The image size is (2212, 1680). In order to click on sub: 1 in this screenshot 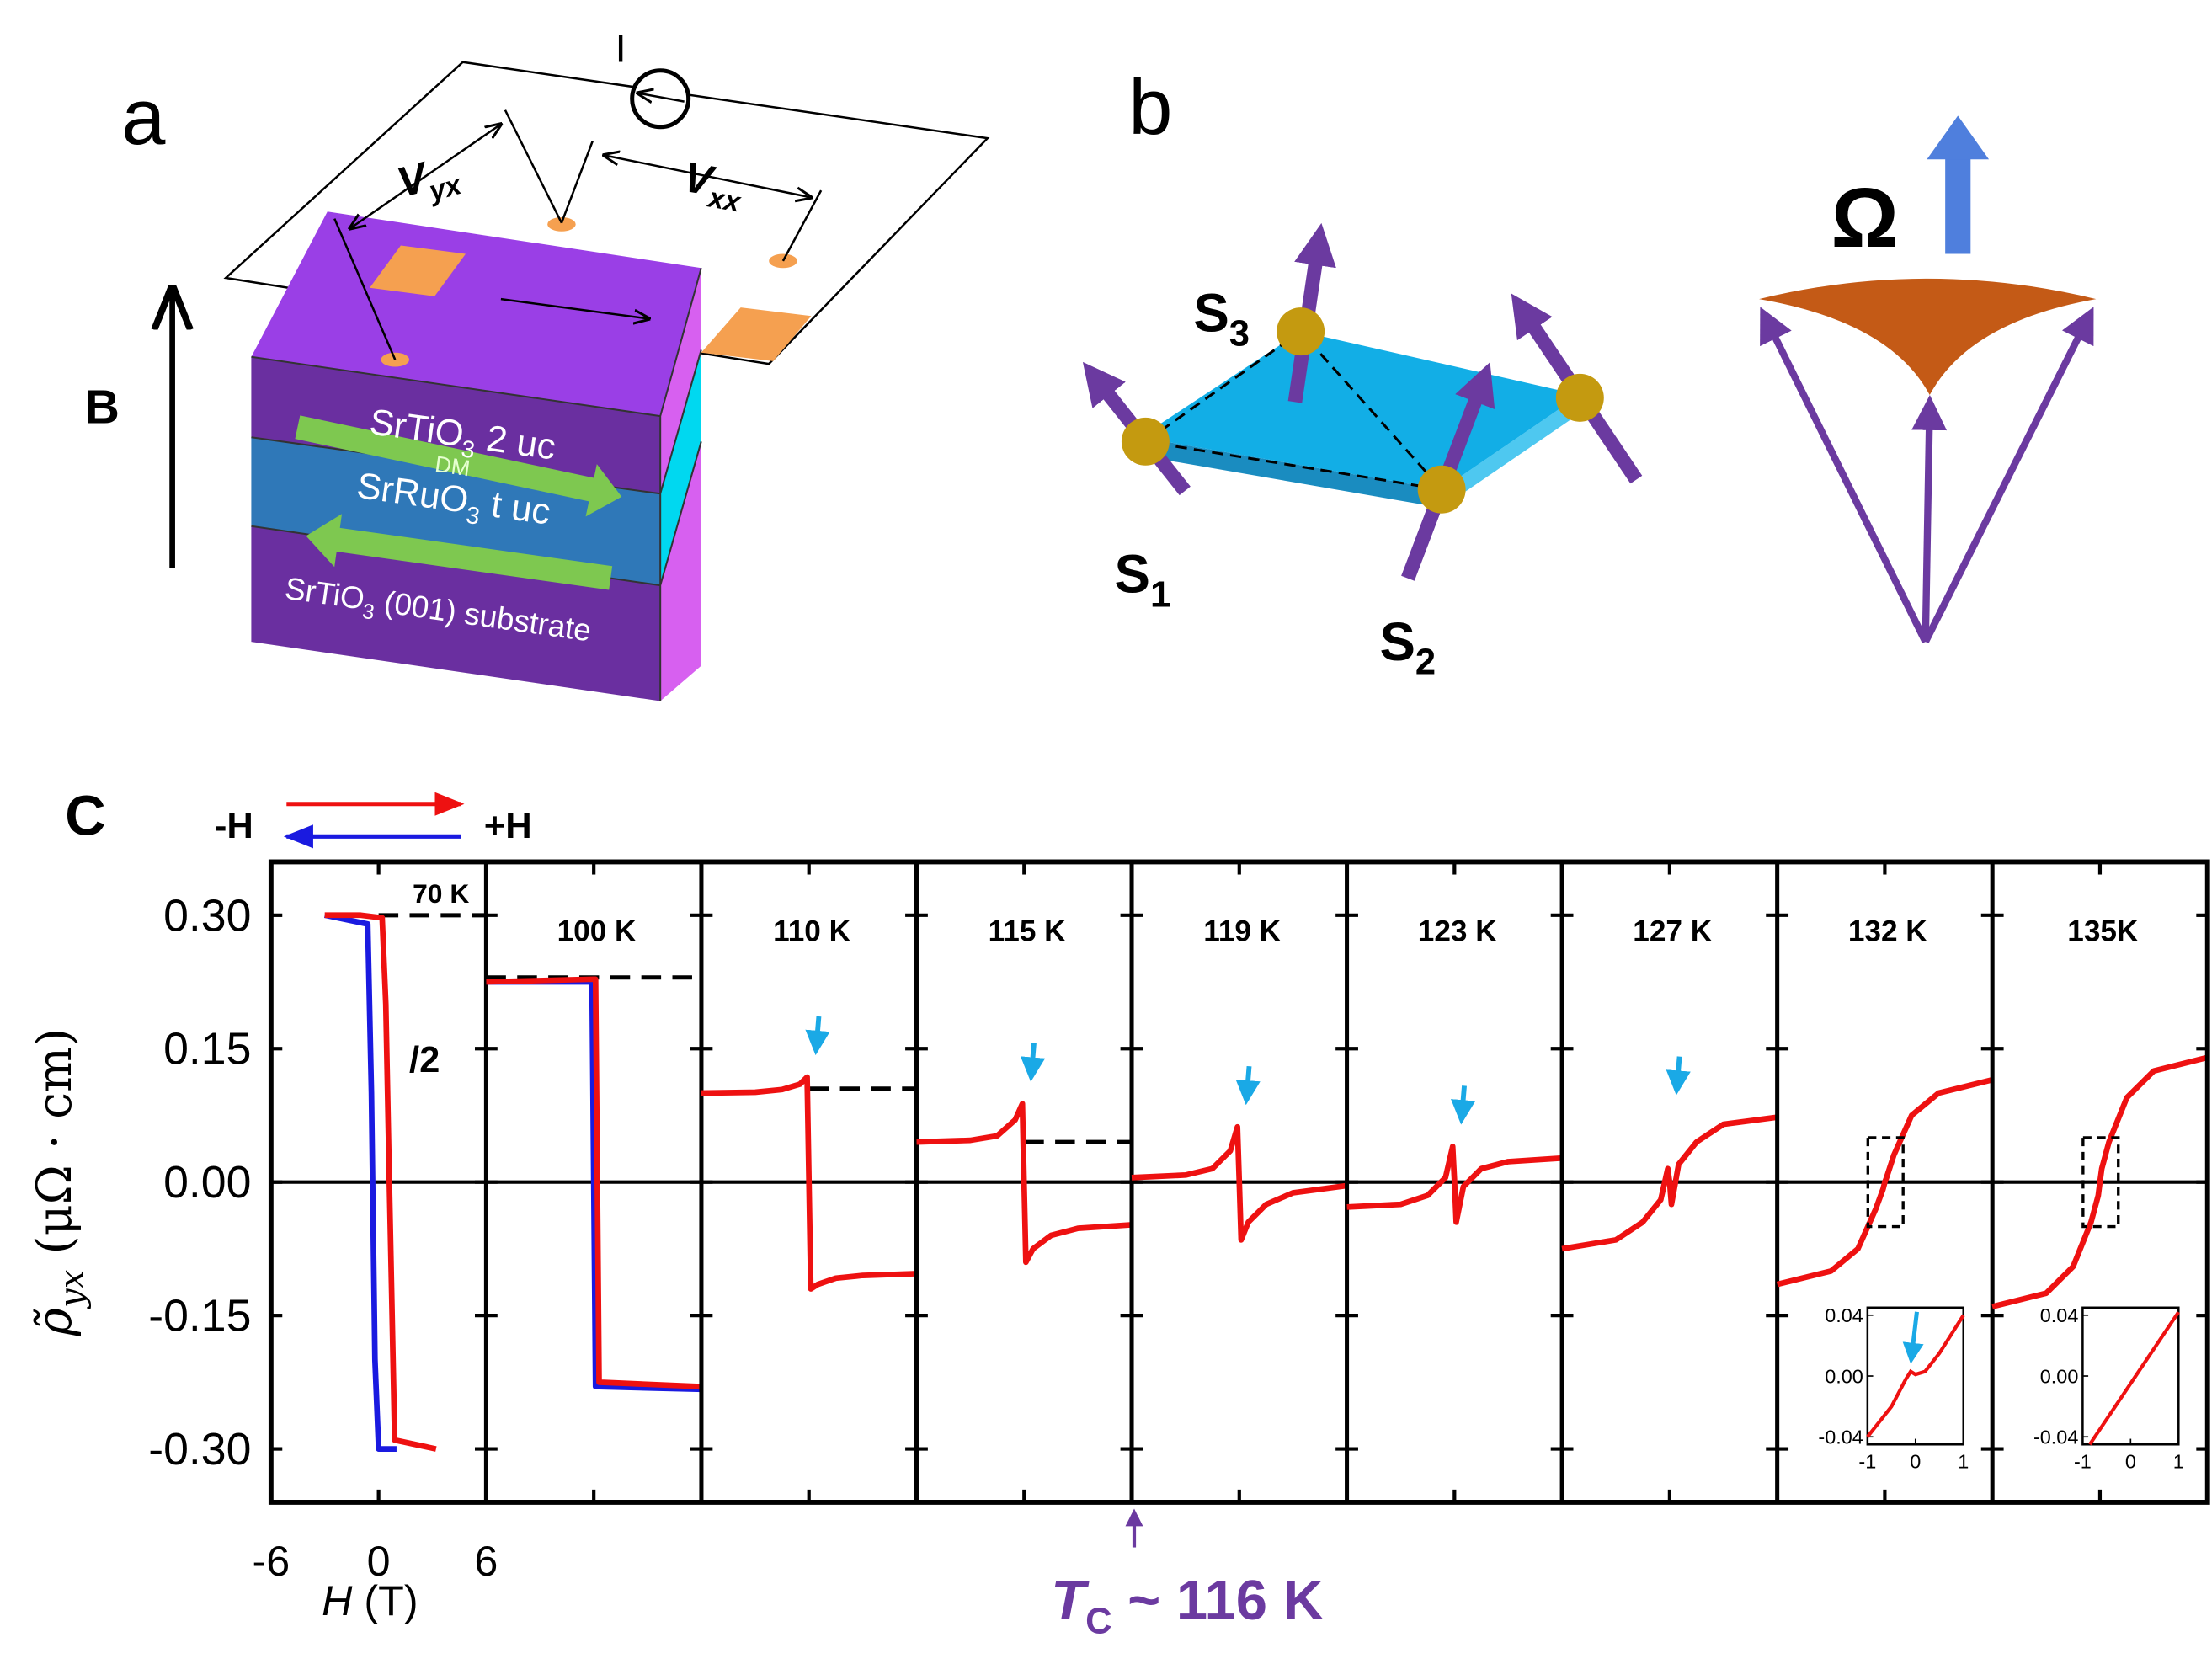, I will do `click(1160, 594)`.